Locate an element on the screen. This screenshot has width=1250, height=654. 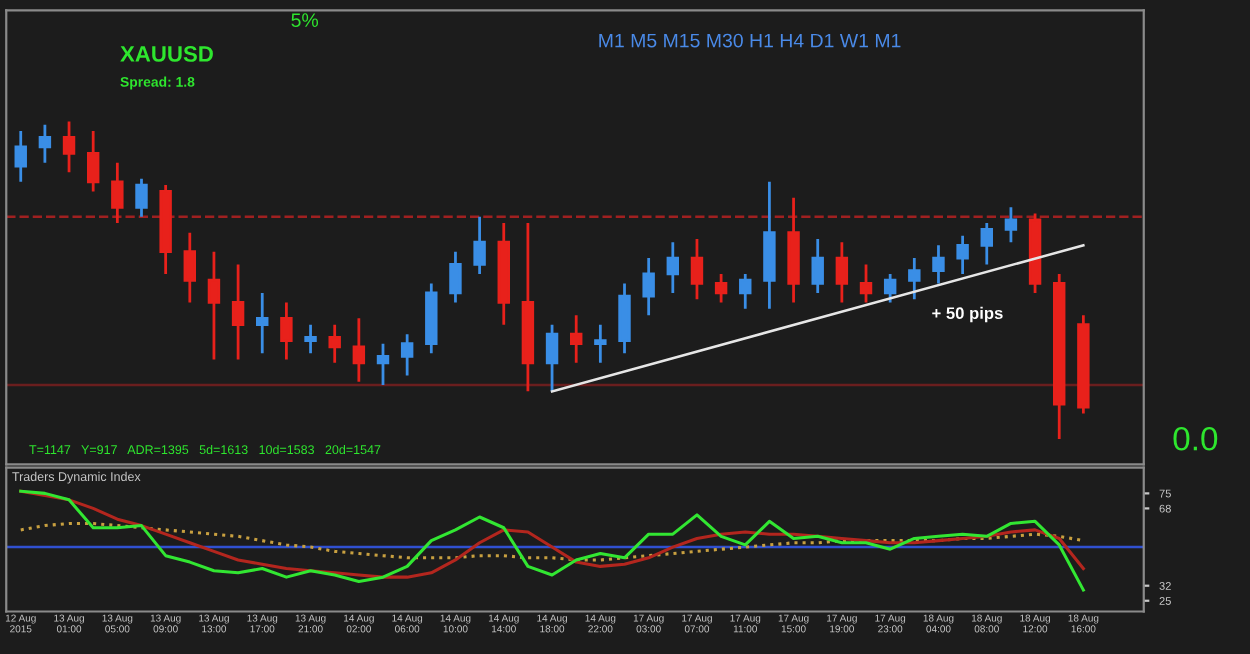
text: M1 M5 M15 M30 H1 H4 D1 W1 M1 is located at coordinates (750, 40).